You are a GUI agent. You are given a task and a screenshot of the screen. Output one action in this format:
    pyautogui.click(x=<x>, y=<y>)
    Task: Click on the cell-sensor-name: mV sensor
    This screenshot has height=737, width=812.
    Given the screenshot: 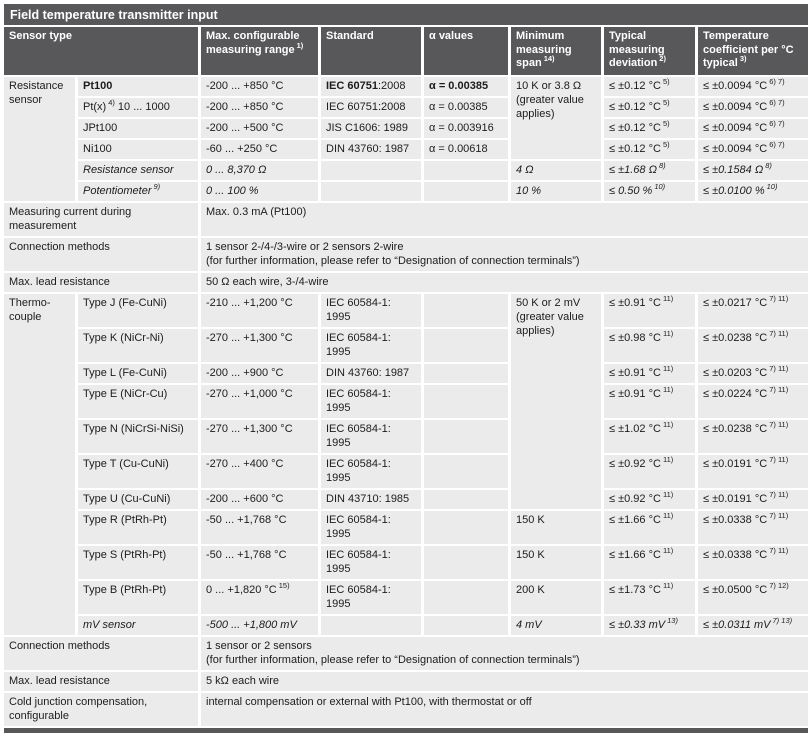 What is the action you would take?
    pyautogui.click(x=138, y=625)
    